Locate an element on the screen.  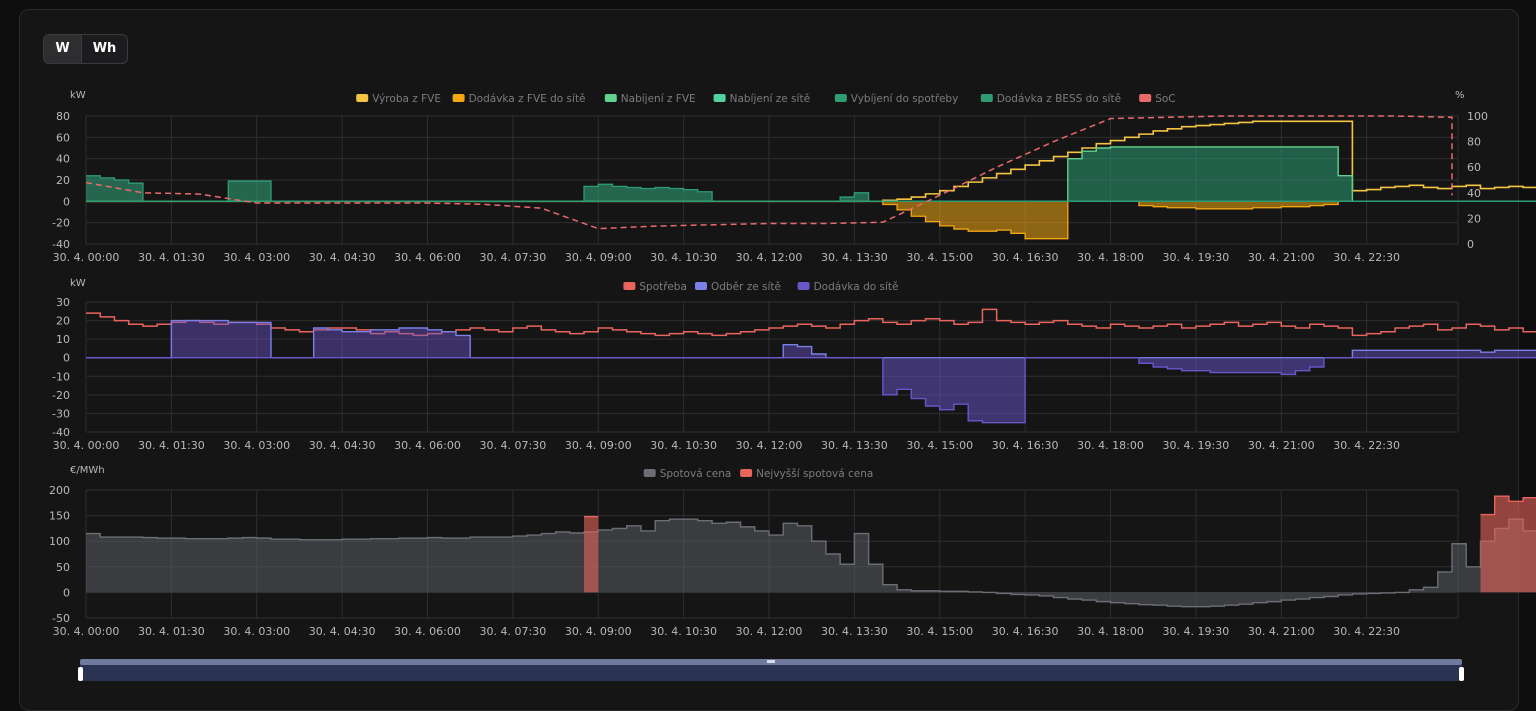
legend-swatch-nabijeni-ze-site is located at coordinates (719, 98).